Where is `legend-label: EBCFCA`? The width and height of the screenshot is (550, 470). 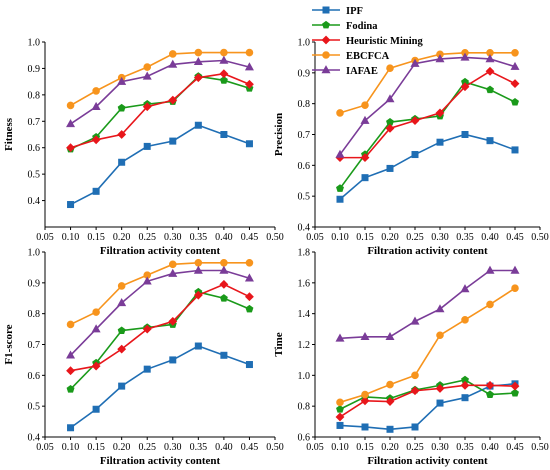
legend-label: EBCFCA is located at coordinates (368, 56).